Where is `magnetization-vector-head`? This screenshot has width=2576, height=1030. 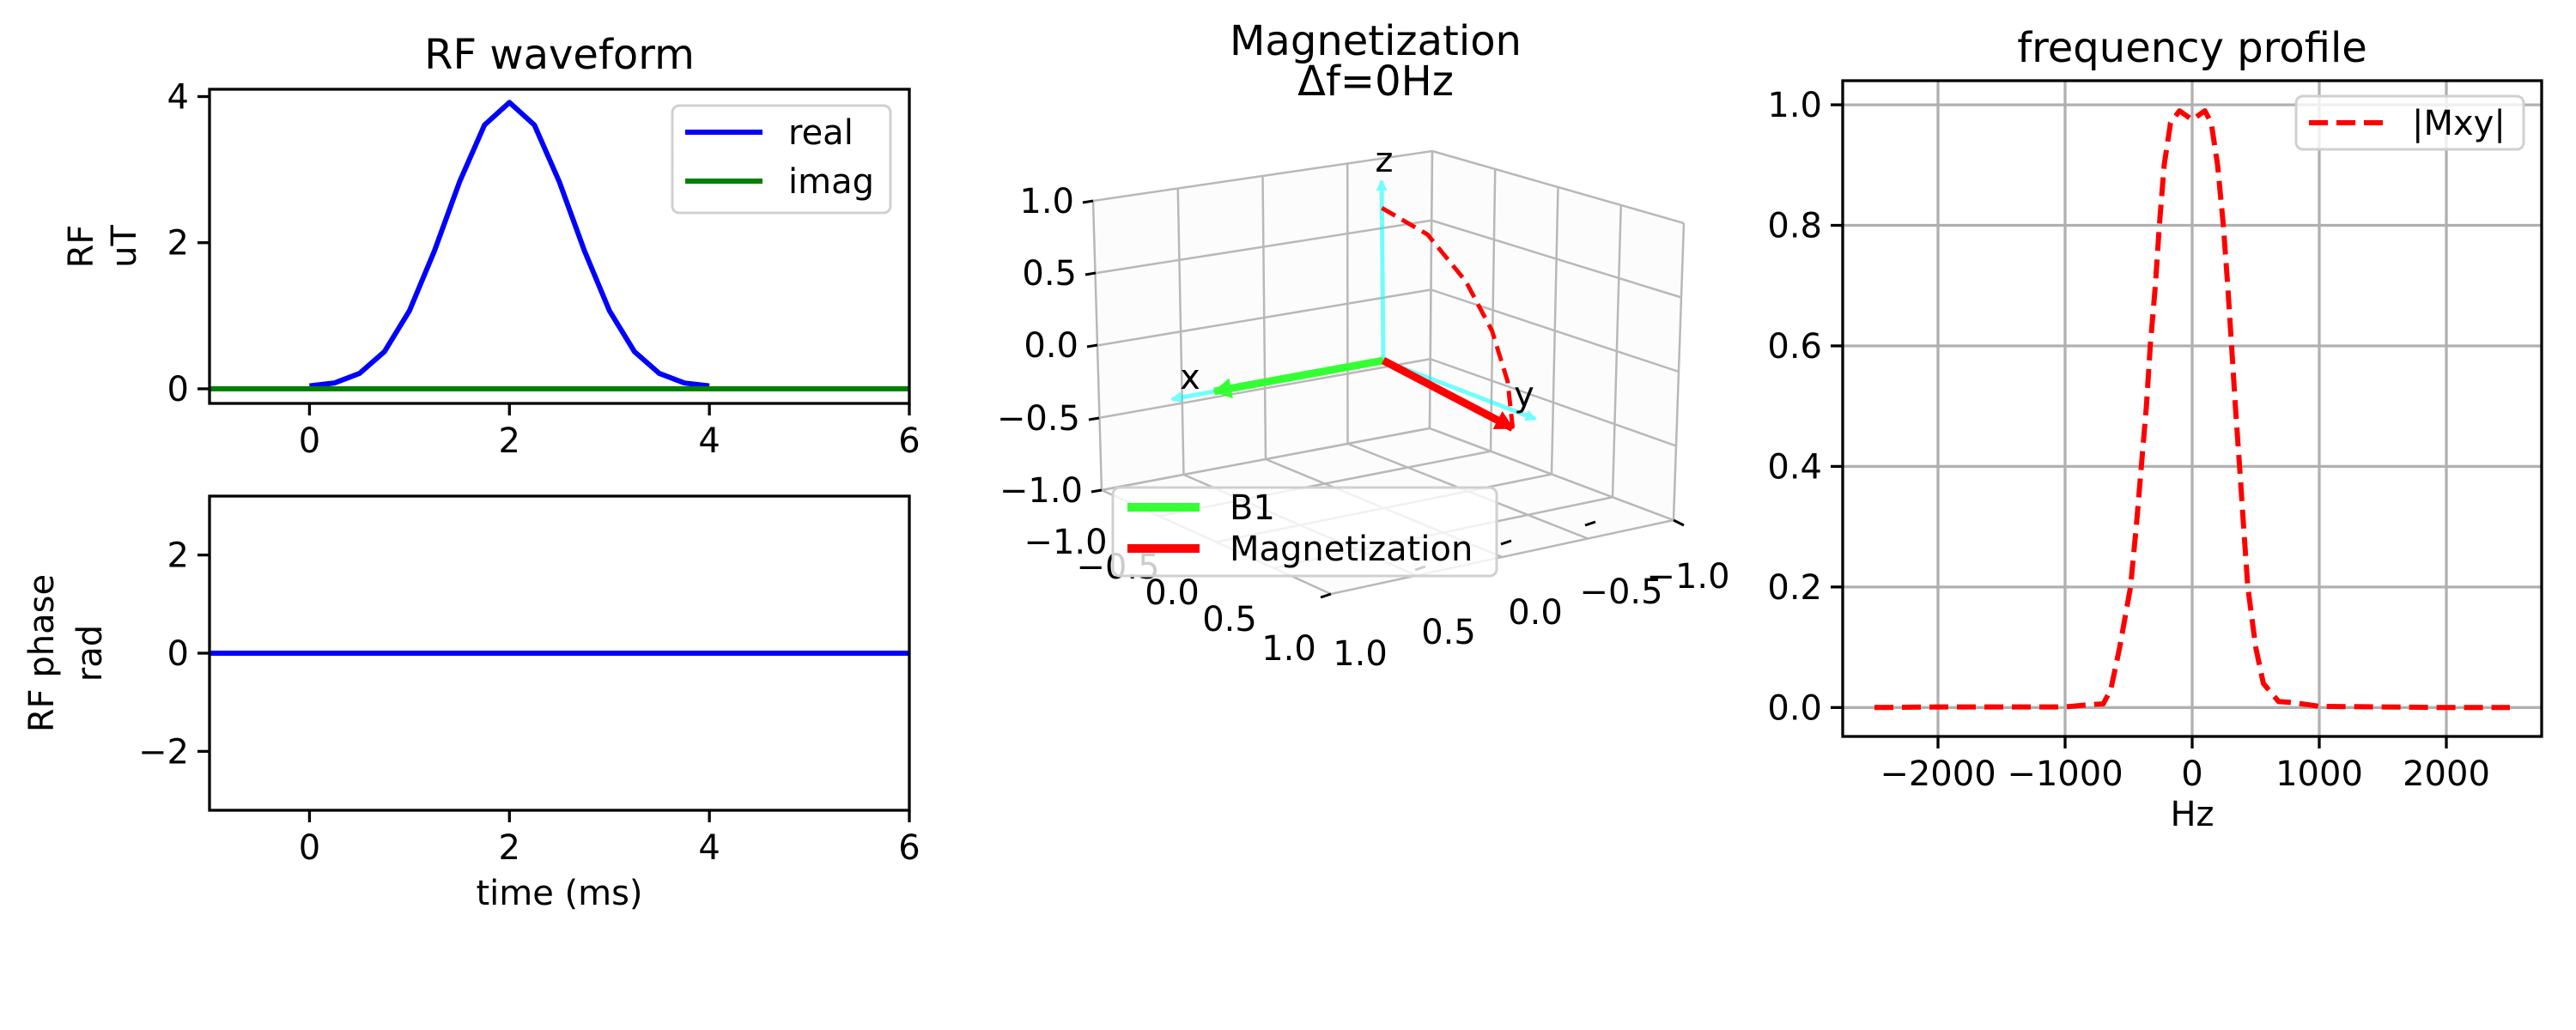 magnetization-vector-head is located at coordinates (1503, 420).